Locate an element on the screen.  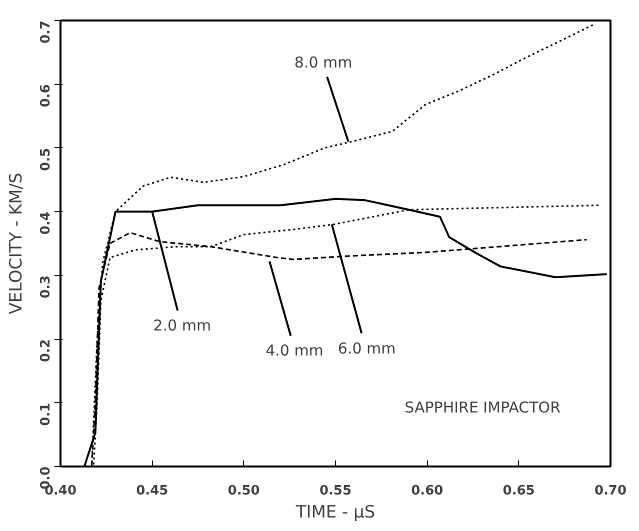
y-tick-label: 0.7 is located at coordinates (46, 32).